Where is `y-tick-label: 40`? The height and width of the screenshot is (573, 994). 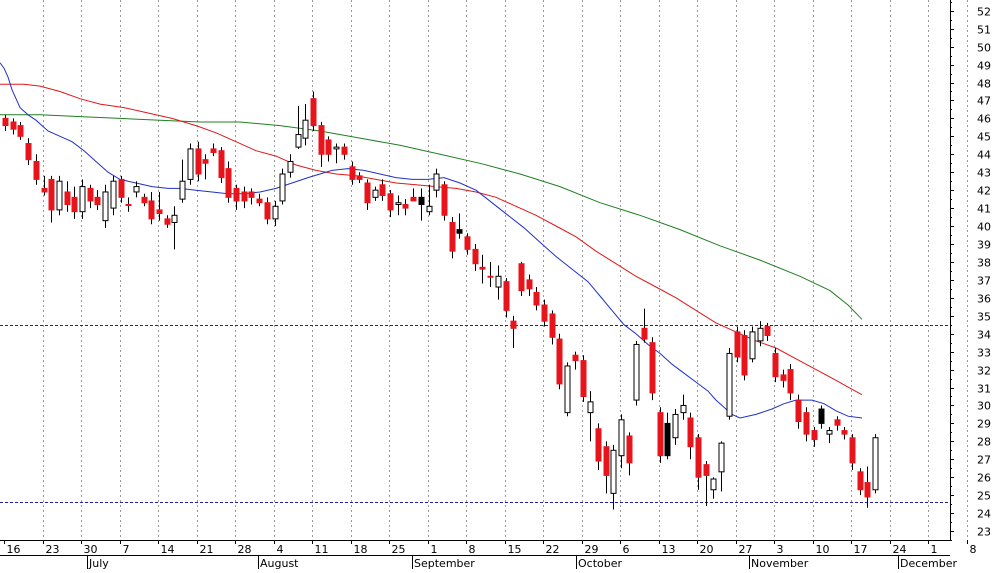 y-tick-label: 40 is located at coordinates (984, 227).